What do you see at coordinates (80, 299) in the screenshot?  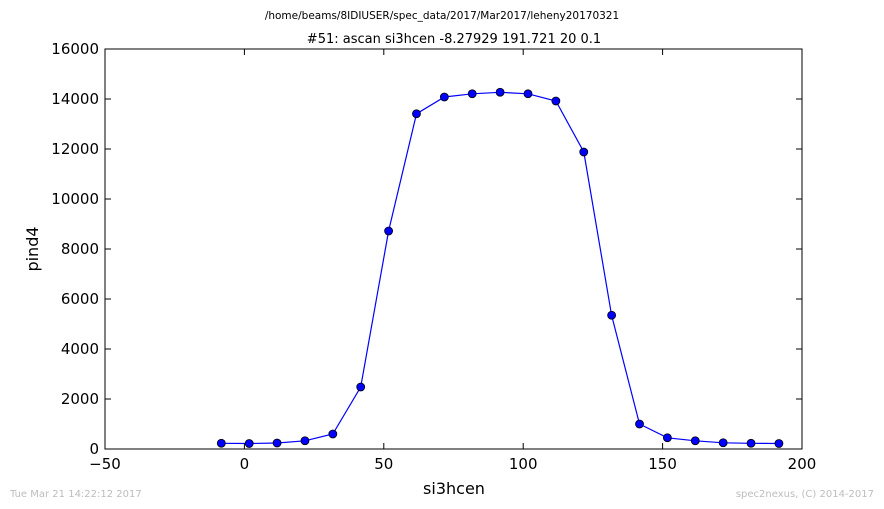 I see `y-tick-label: 6000` at bounding box center [80, 299].